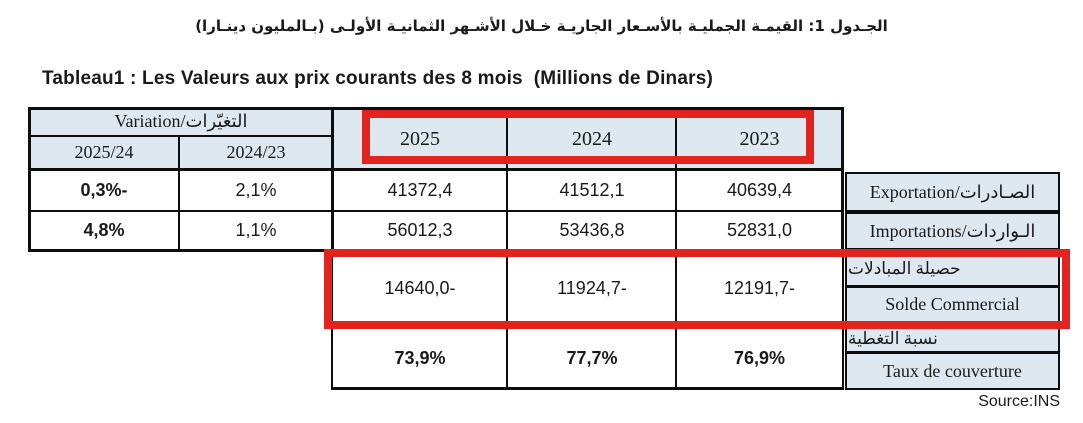  Describe the element at coordinates (592, 287) in the screenshot. I see `solde-value-2024: 11924,7-` at that location.